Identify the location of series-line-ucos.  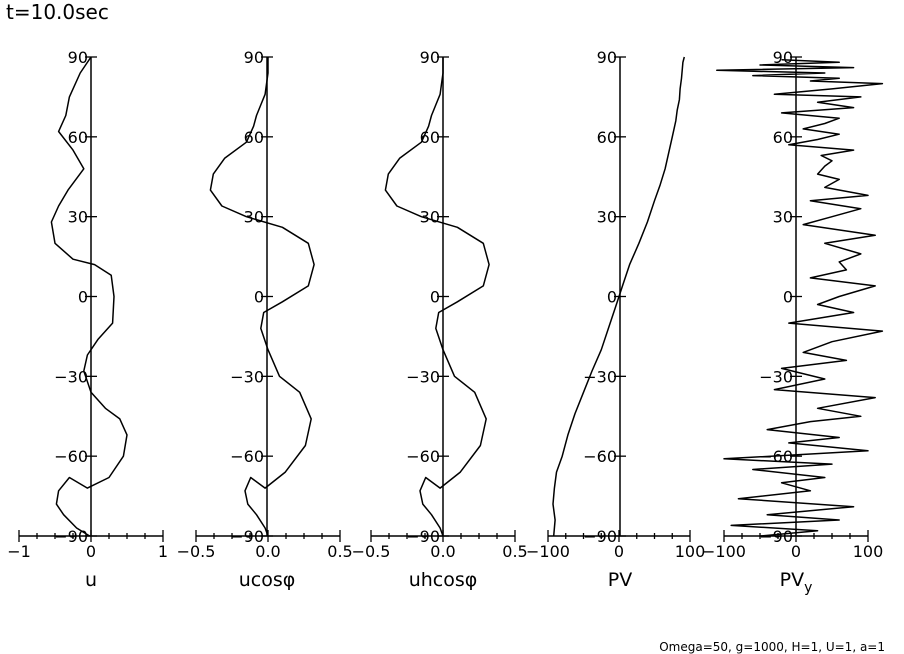
(262, 297).